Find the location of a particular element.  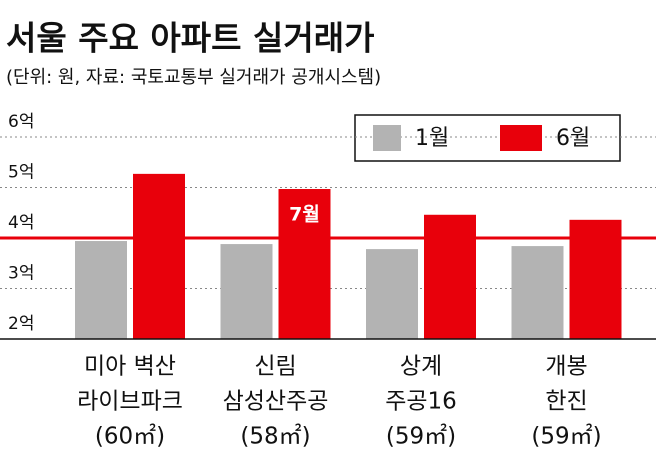

x-tick-label: (60㎡) is located at coordinates (130, 437).